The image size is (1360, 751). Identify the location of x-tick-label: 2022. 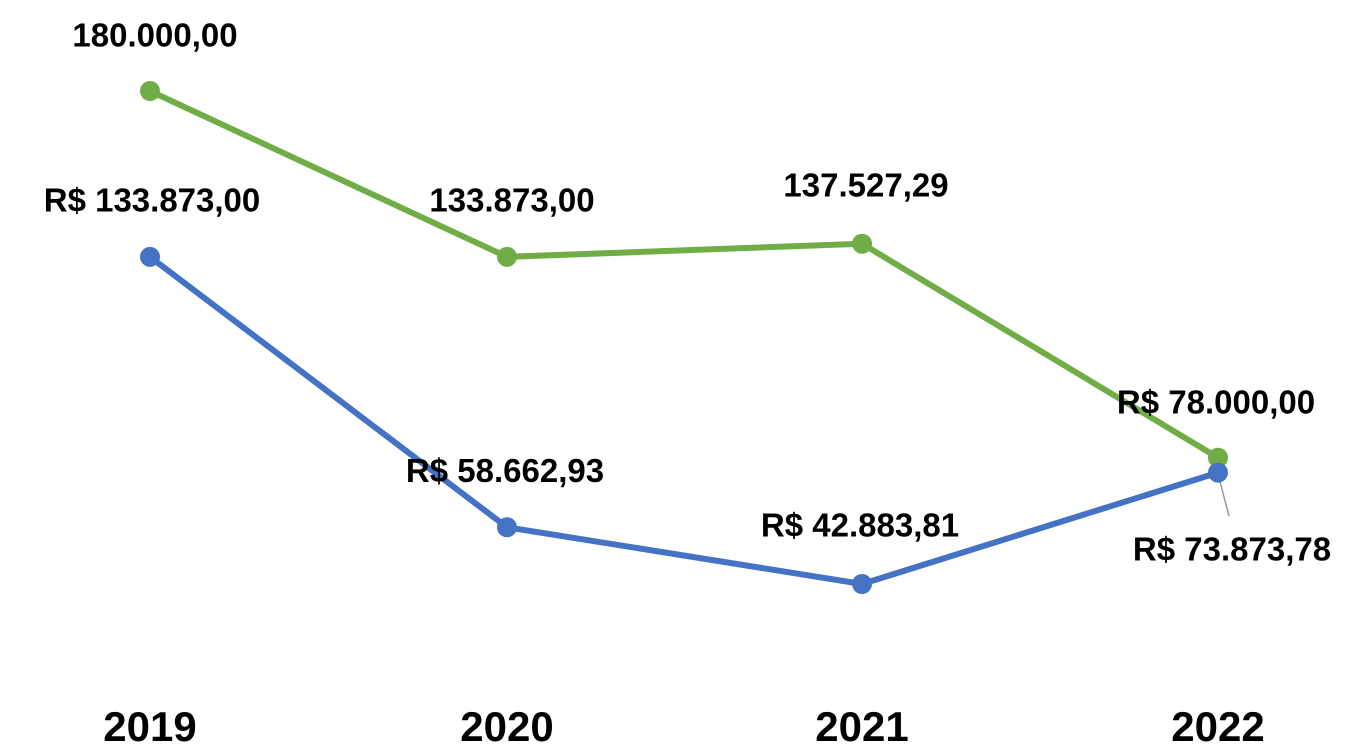
(1217, 726).